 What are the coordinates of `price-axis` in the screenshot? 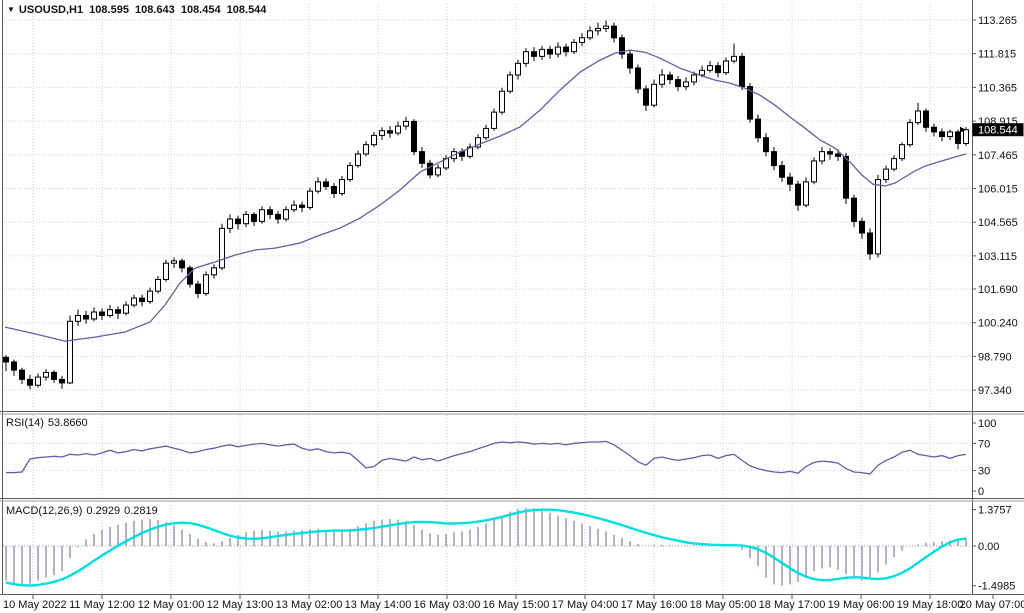 It's located at (998, 297).